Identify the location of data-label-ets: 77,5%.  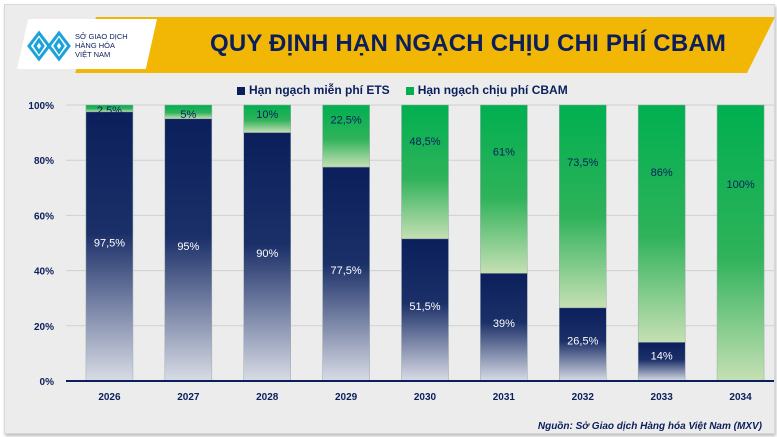
(346, 271).